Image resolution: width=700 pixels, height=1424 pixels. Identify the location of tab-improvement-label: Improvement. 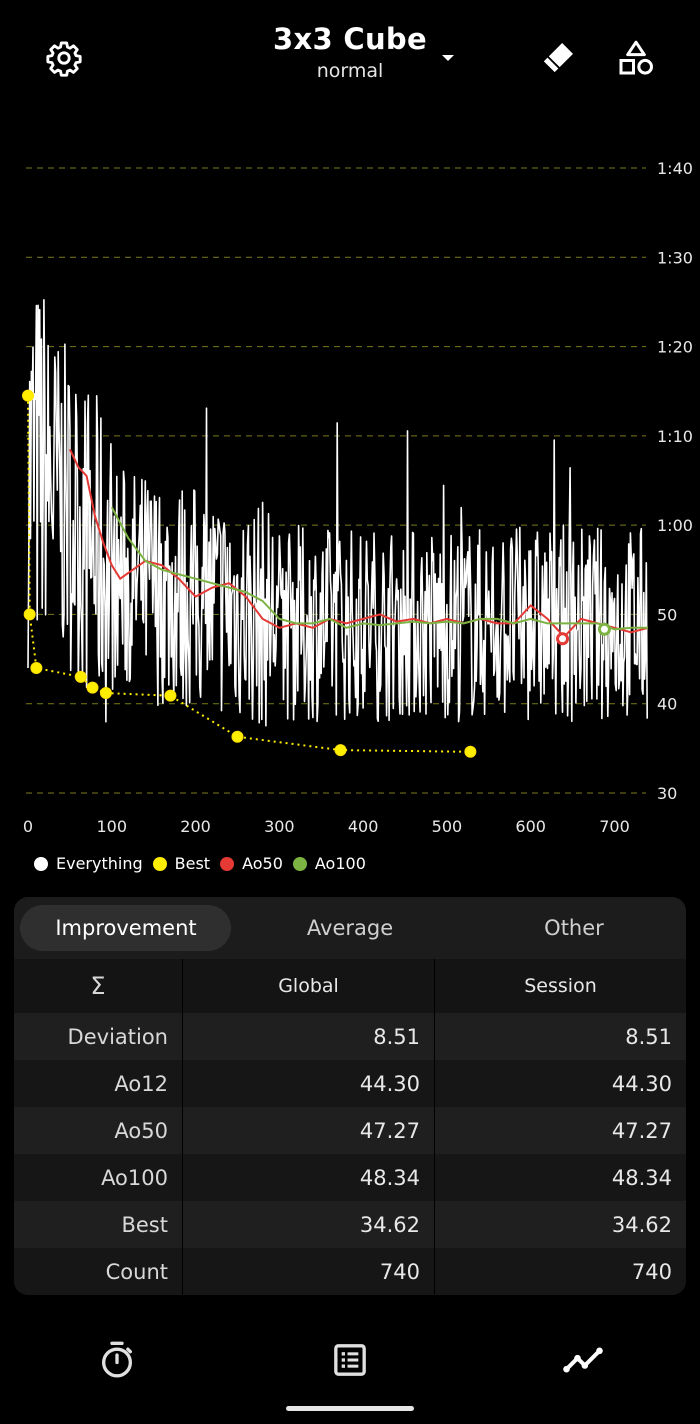
(126, 928).